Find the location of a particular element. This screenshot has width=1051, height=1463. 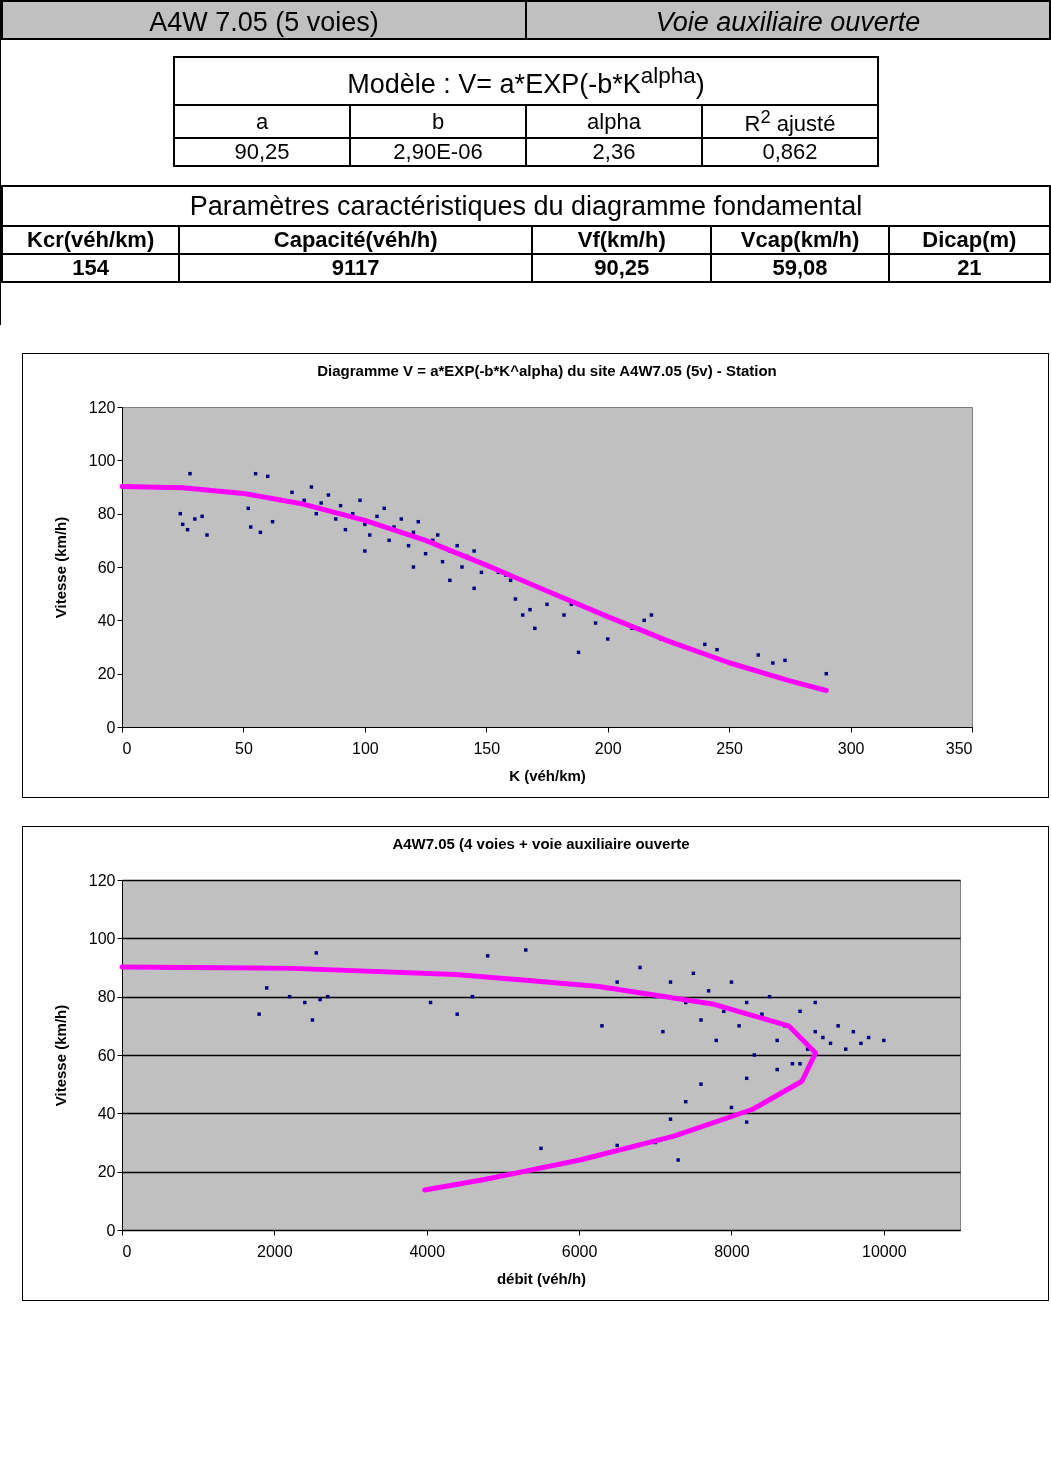

x-tick-label: 100 is located at coordinates (365, 748).